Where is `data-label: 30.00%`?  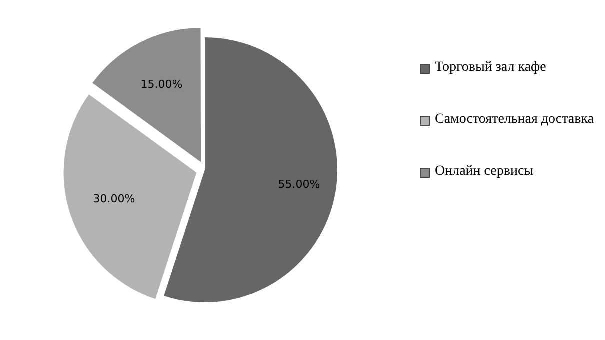
data-label: 30.00% is located at coordinates (114, 199).